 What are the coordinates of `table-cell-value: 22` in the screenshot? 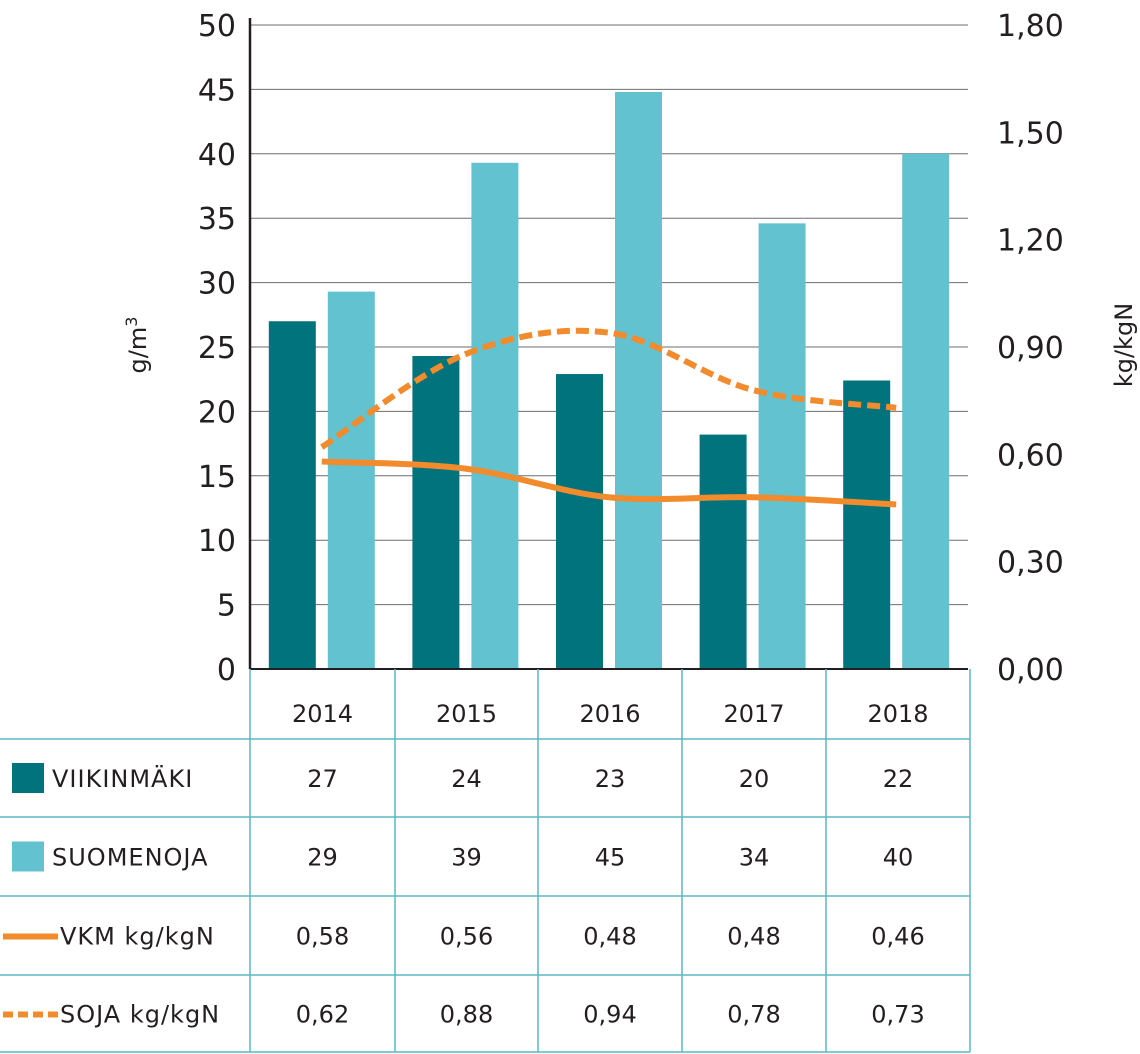 It's located at (898, 779).